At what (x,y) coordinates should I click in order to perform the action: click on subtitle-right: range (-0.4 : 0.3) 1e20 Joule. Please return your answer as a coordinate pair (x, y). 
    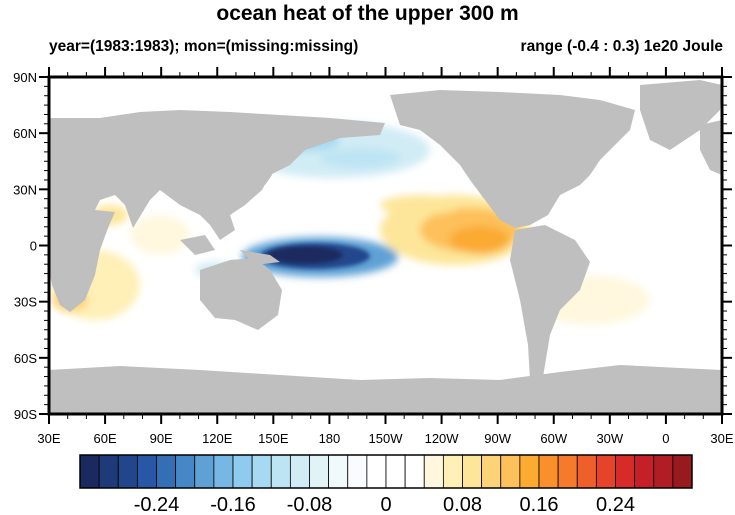
    Looking at the image, I should click on (621, 46).